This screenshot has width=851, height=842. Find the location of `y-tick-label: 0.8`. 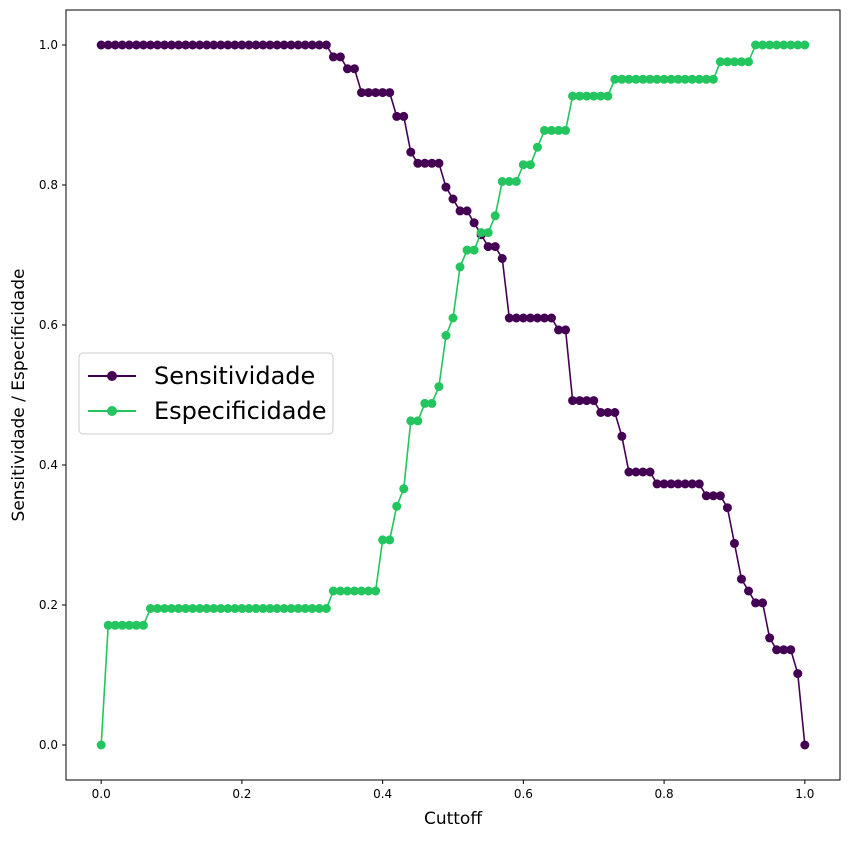

y-tick-label: 0.8 is located at coordinates (48, 185).